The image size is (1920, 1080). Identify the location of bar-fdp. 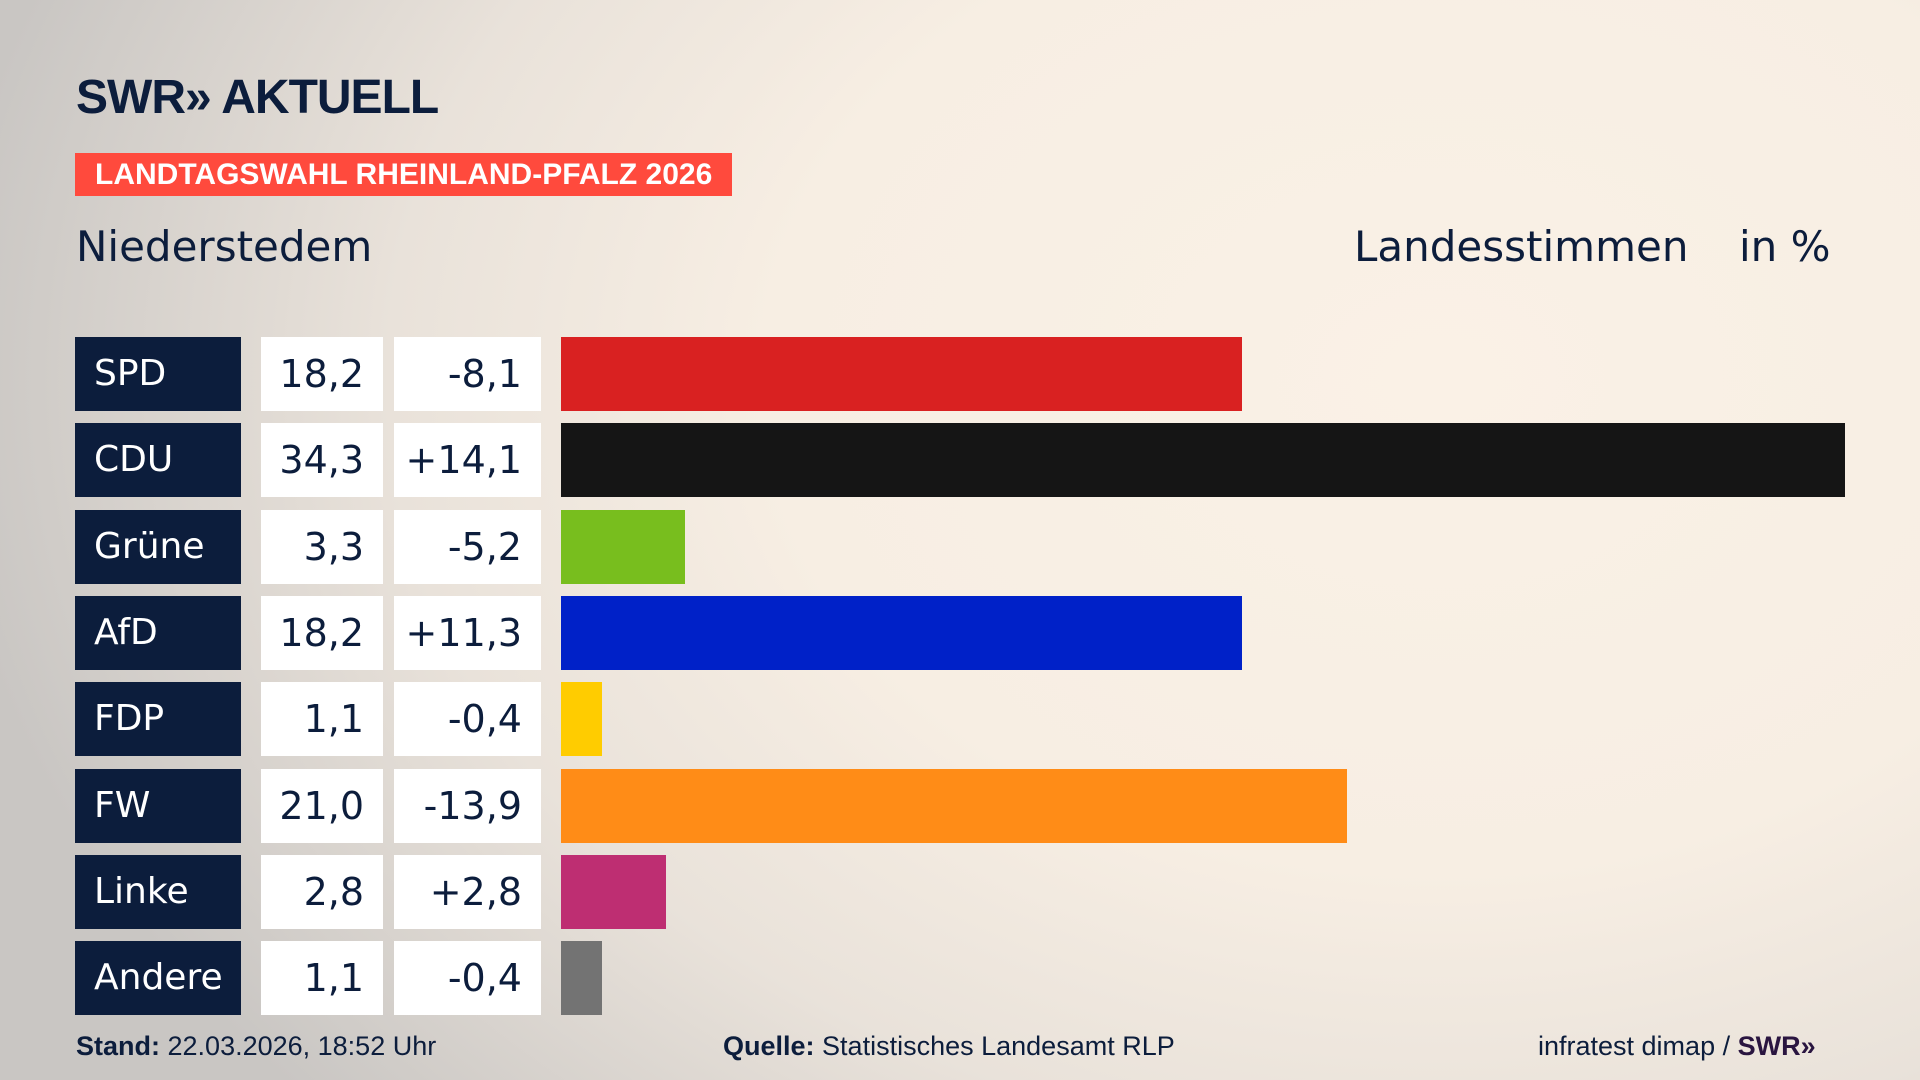
(582, 719).